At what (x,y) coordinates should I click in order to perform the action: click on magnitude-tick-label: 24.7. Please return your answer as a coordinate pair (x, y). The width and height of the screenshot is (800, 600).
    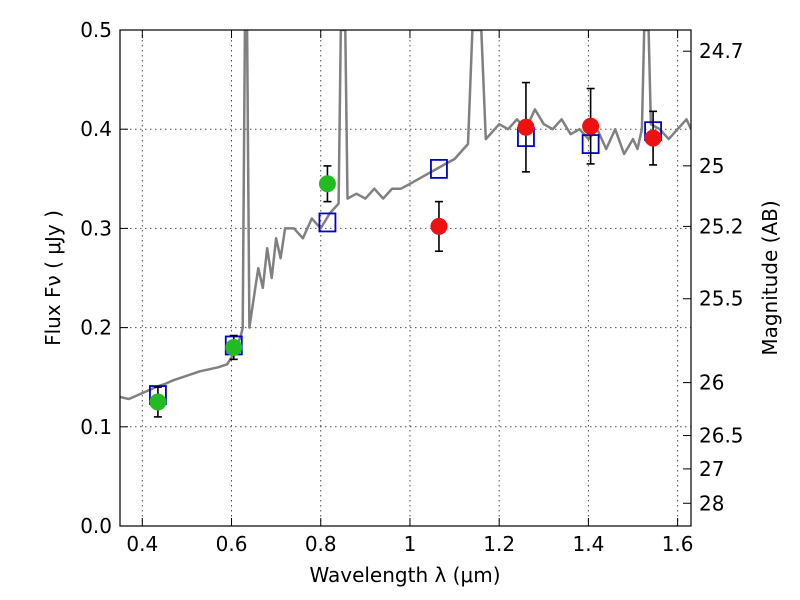
    Looking at the image, I should click on (721, 51).